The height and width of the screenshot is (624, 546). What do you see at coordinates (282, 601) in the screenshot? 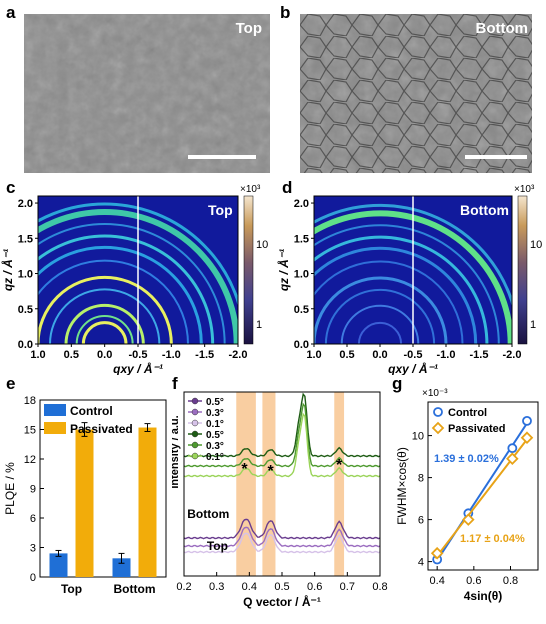
I see `x-axis-label: Q vector / Å⁻¹` at bounding box center [282, 601].